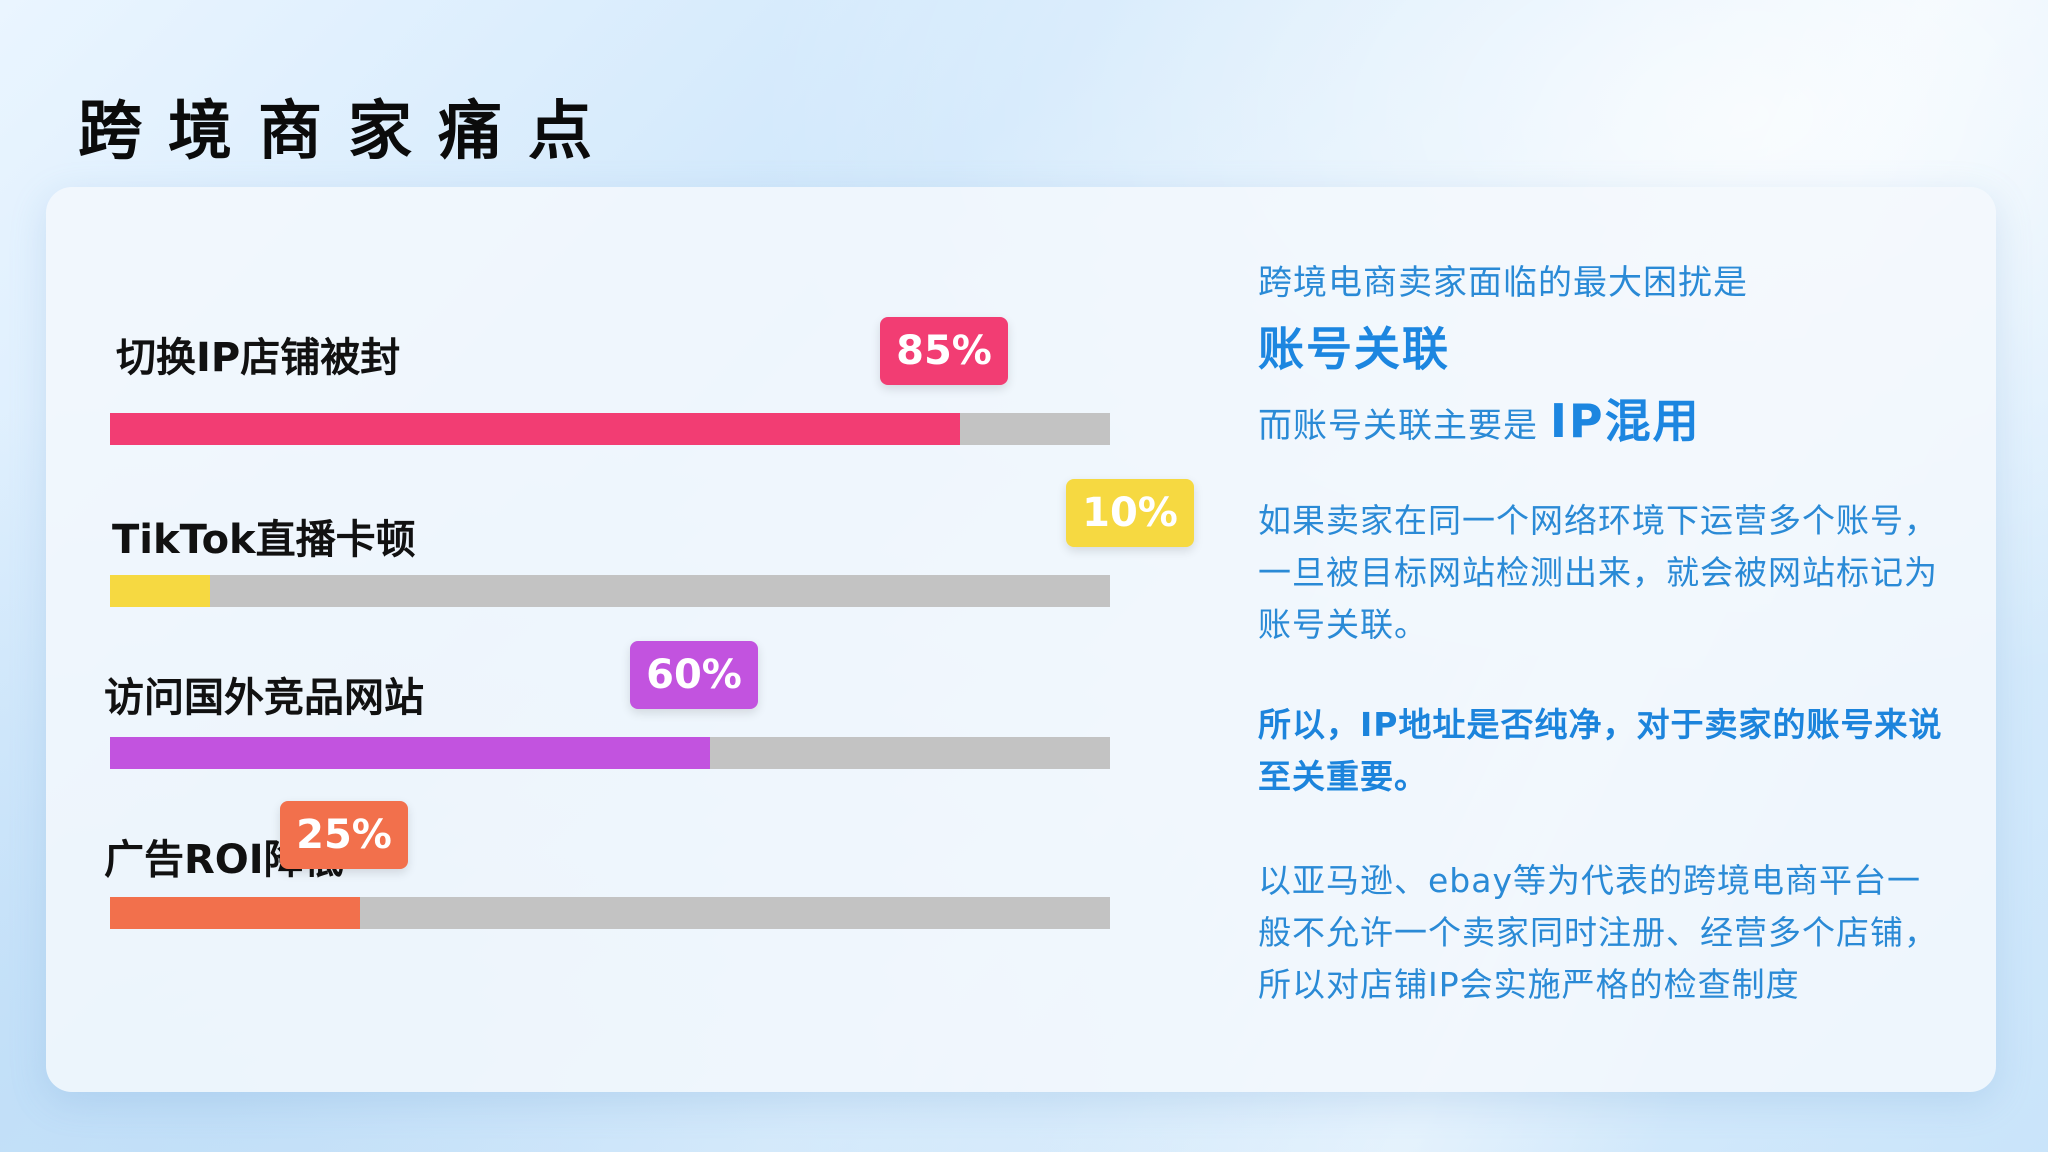 This screenshot has height=1152, width=2048. What do you see at coordinates (1590, 880) in the screenshot?
I see `para3-line: 以亚马逊、ebay等为代表的跨境电商平台一` at bounding box center [1590, 880].